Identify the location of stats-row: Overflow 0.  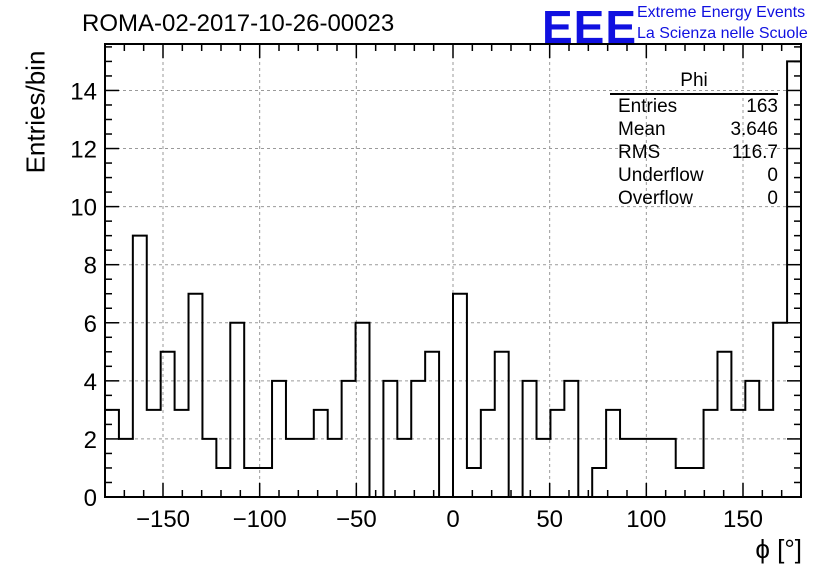
(694, 198).